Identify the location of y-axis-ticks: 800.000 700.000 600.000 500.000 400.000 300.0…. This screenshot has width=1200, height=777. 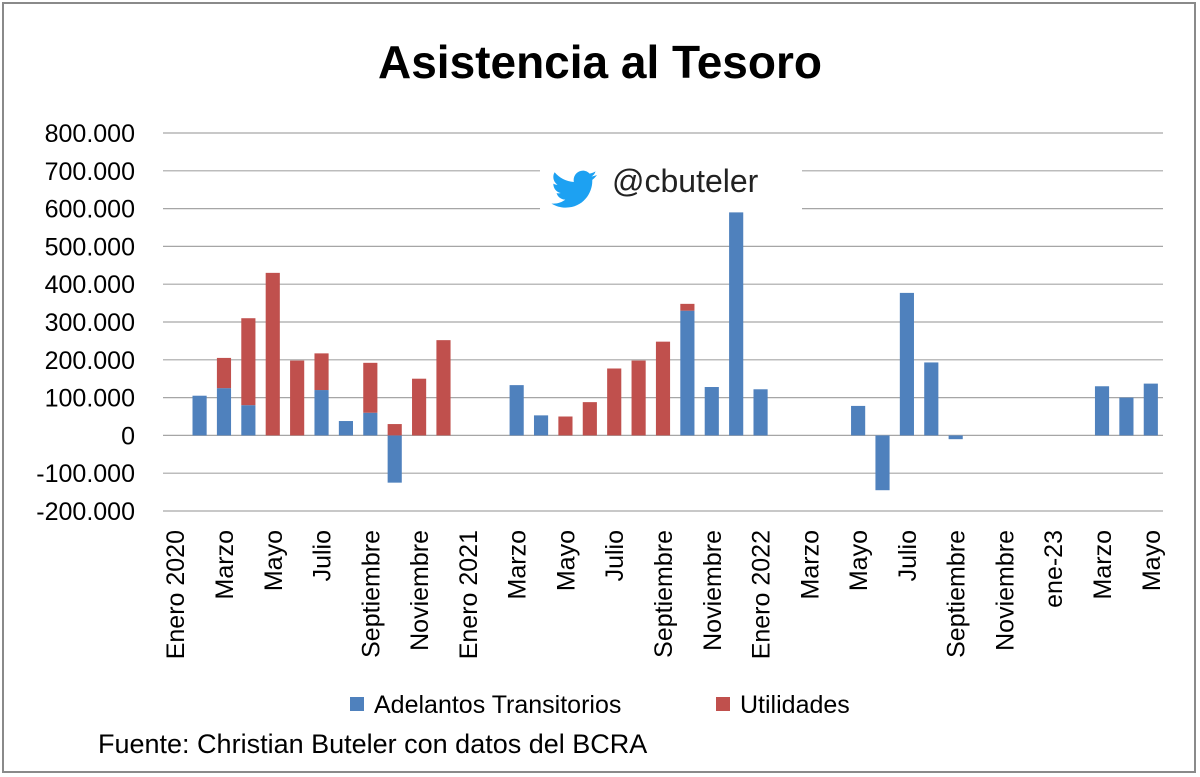
(85, 323).